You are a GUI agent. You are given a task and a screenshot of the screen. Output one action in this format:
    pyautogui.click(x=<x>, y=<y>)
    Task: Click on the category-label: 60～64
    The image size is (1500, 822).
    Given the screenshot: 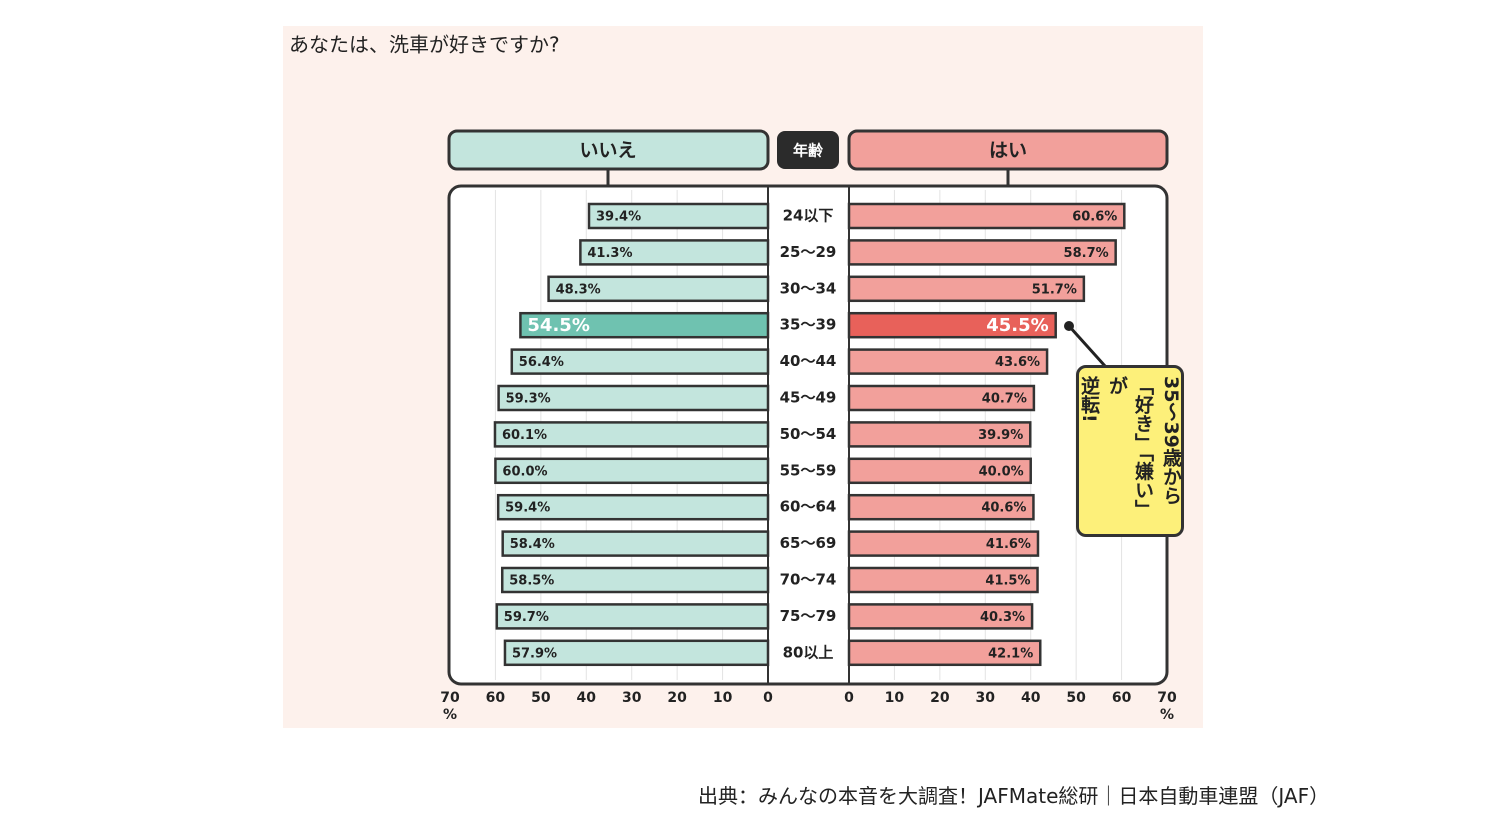 What is the action you would take?
    pyautogui.click(x=808, y=507)
    